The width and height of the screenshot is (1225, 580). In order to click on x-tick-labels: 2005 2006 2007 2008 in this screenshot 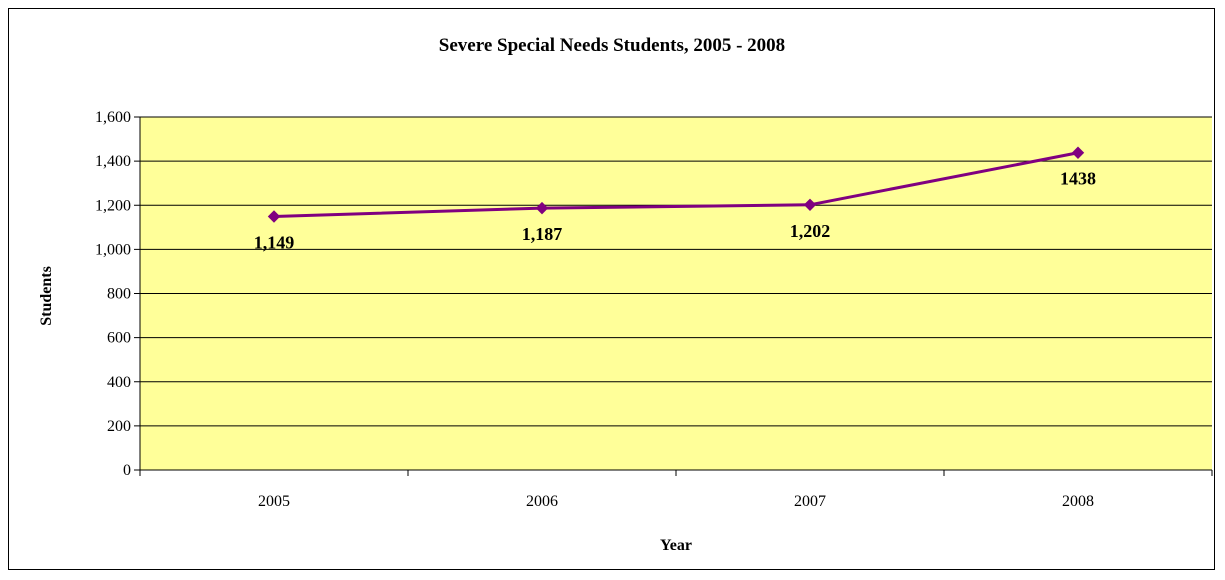, I will do `click(676, 501)`.